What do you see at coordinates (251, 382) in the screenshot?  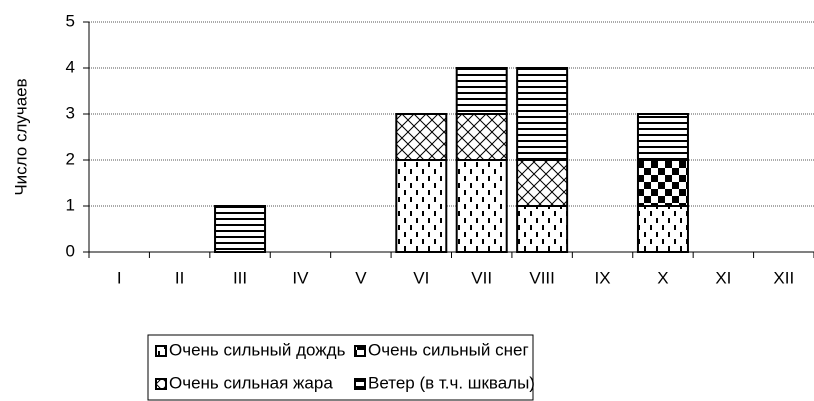 I see `legend-label: Очень сильная жара` at bounding box center [251, 382].